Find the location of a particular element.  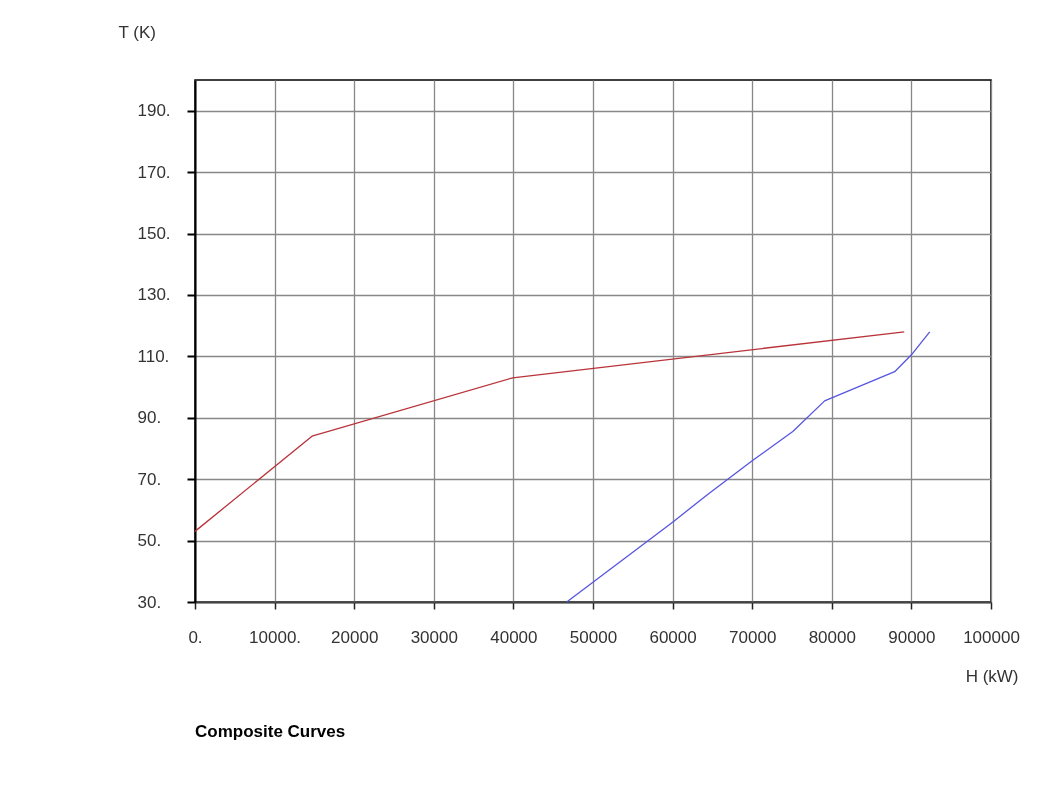

x-tick-label: 100000 is located at coordinates (991, 637).